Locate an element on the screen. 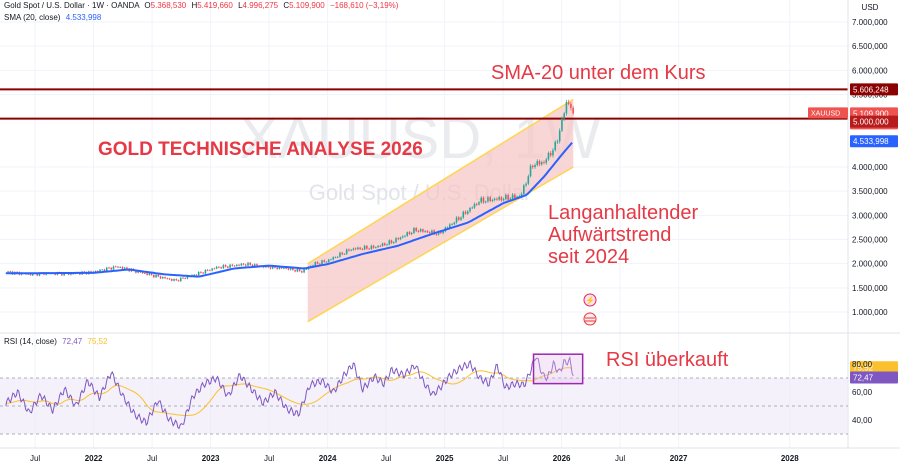 The height and width of the screenshot is (469, 900). rsi-tick-label: 60,00 is located at coordinates (862, 392).